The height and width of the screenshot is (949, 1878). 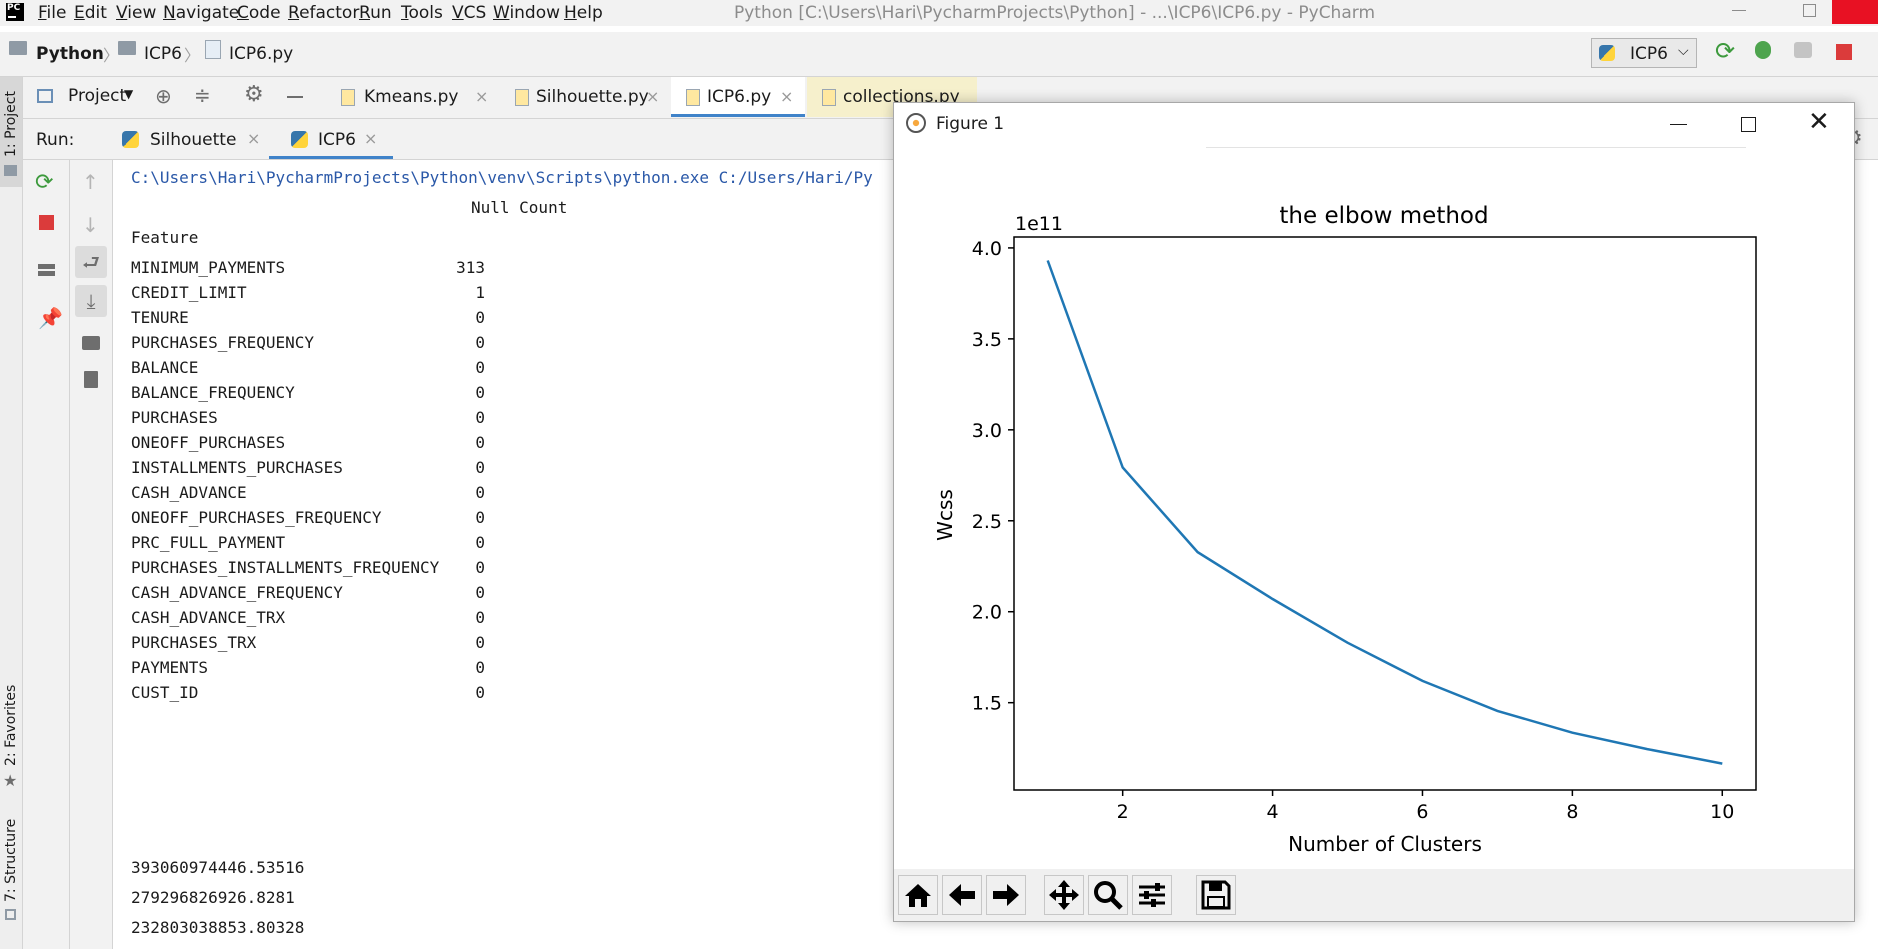 I want to click on zoom-icon, so click(x=1108, y=895).